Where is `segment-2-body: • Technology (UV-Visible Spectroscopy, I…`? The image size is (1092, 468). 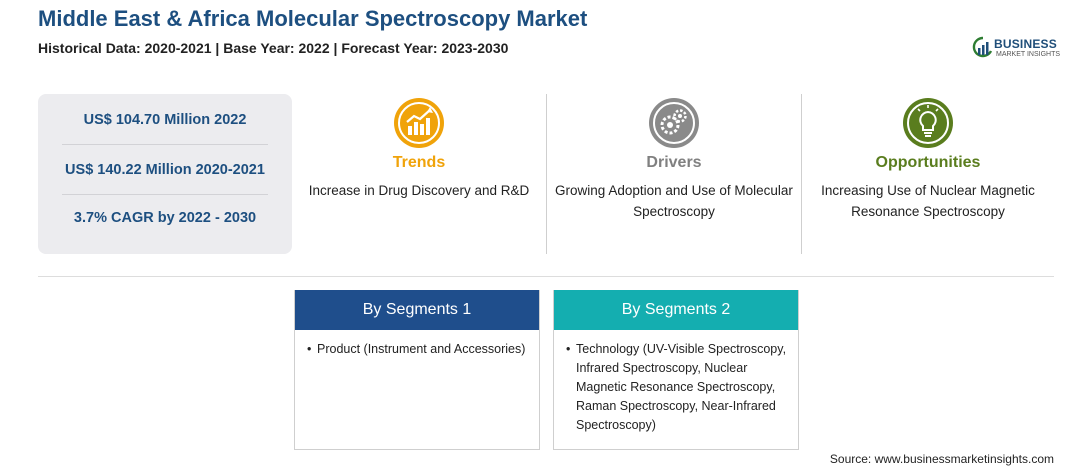
segment-2-body: • Technology (UV-Visible Spectroscopy, I… is located at coordinates (676, 382).